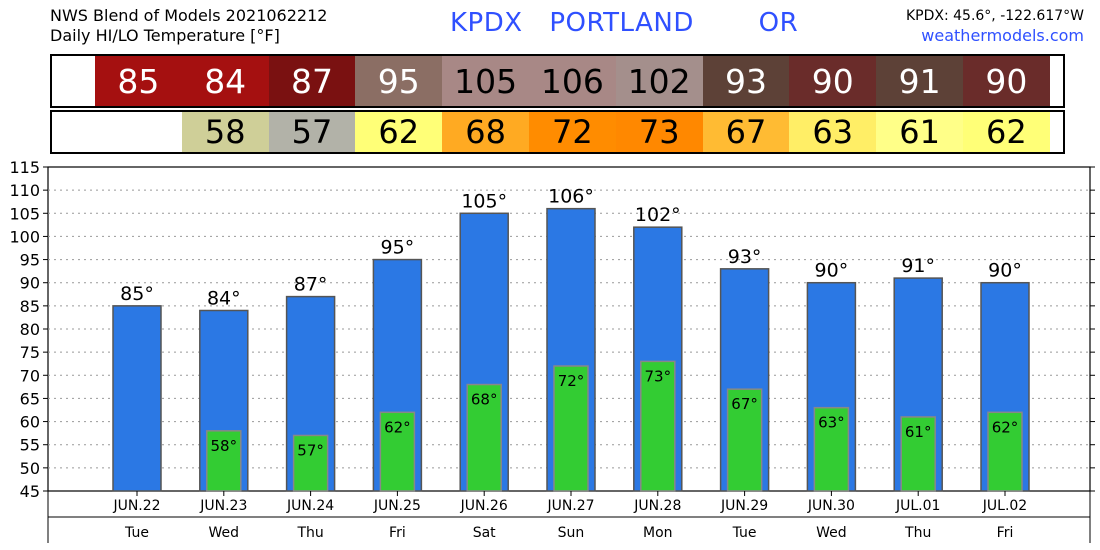  Describe the element at coordinates (24, 167) in the screenshot. I see `y-tick-label: 115` at that location.